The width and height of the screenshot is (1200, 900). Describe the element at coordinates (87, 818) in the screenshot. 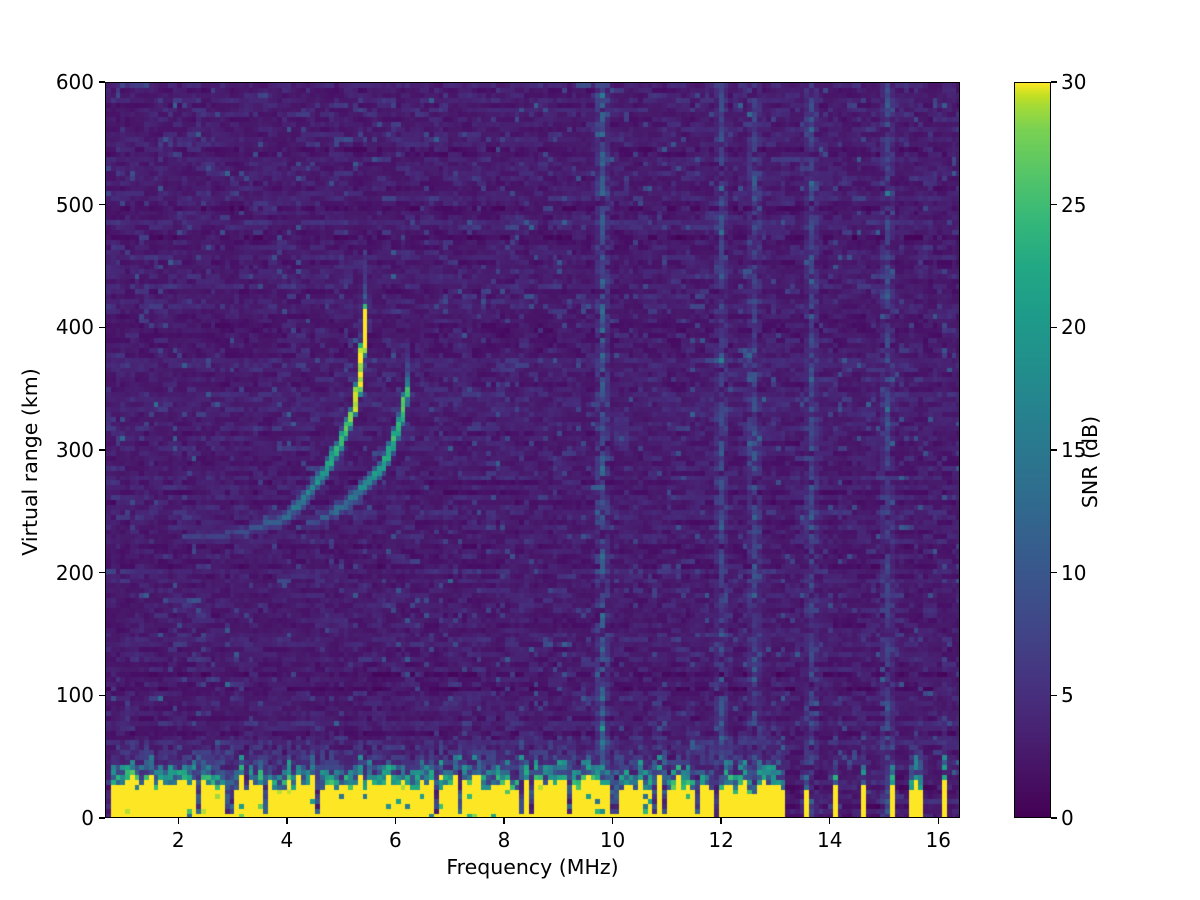

I see `y-tick-label: 0` at that location.